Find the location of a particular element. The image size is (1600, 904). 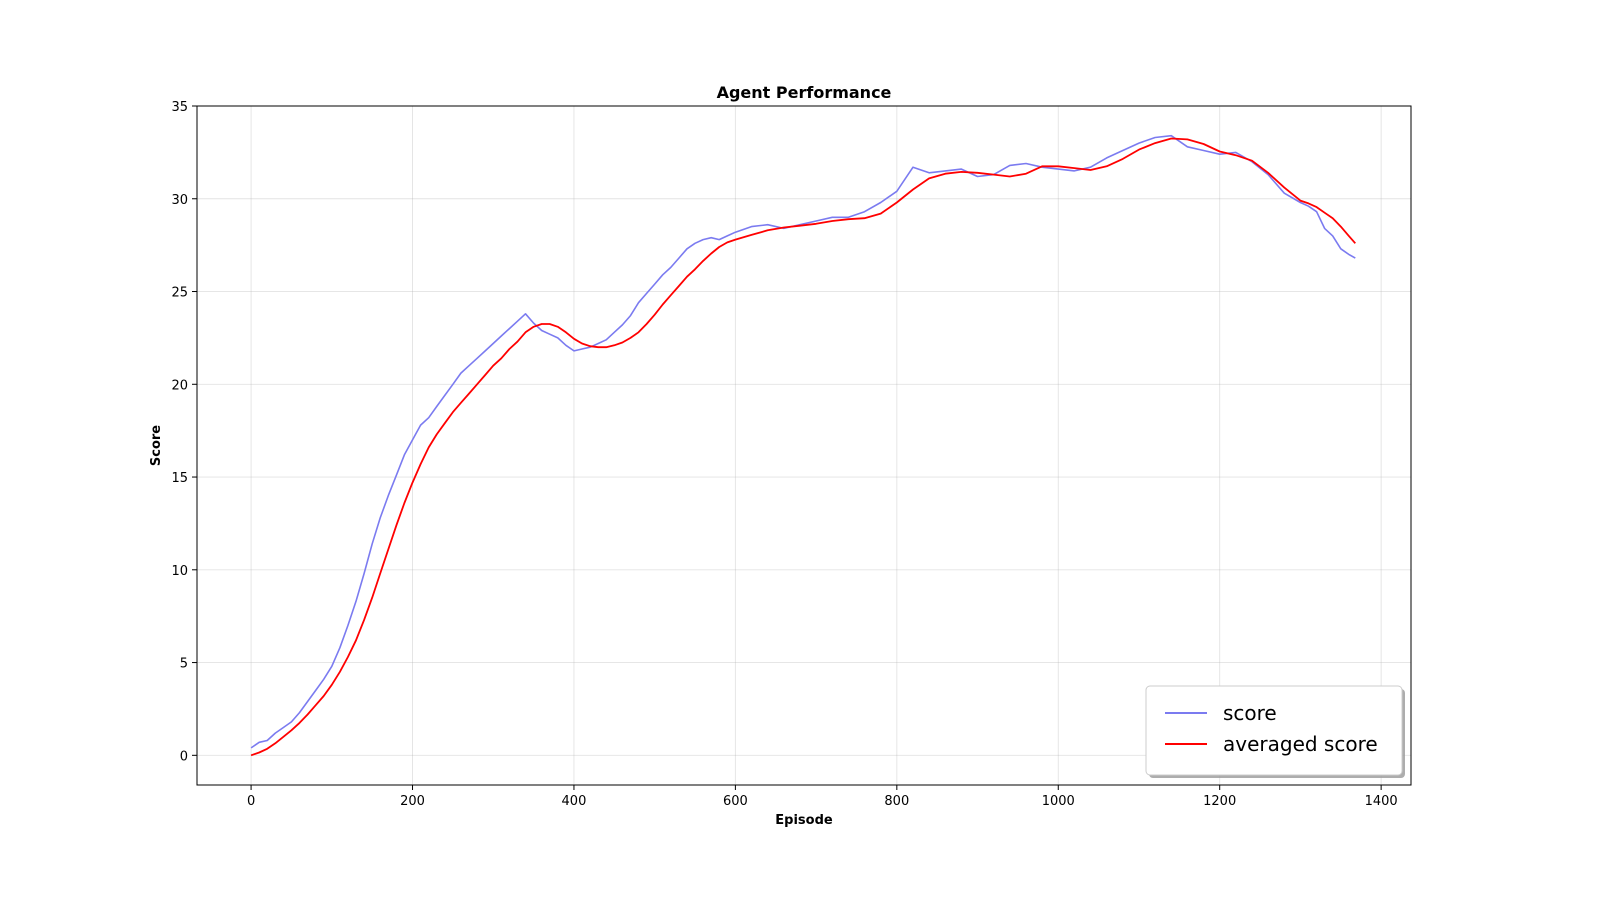

legend-label-averaged-score: averaged score is located at coordinates (1300, 744).